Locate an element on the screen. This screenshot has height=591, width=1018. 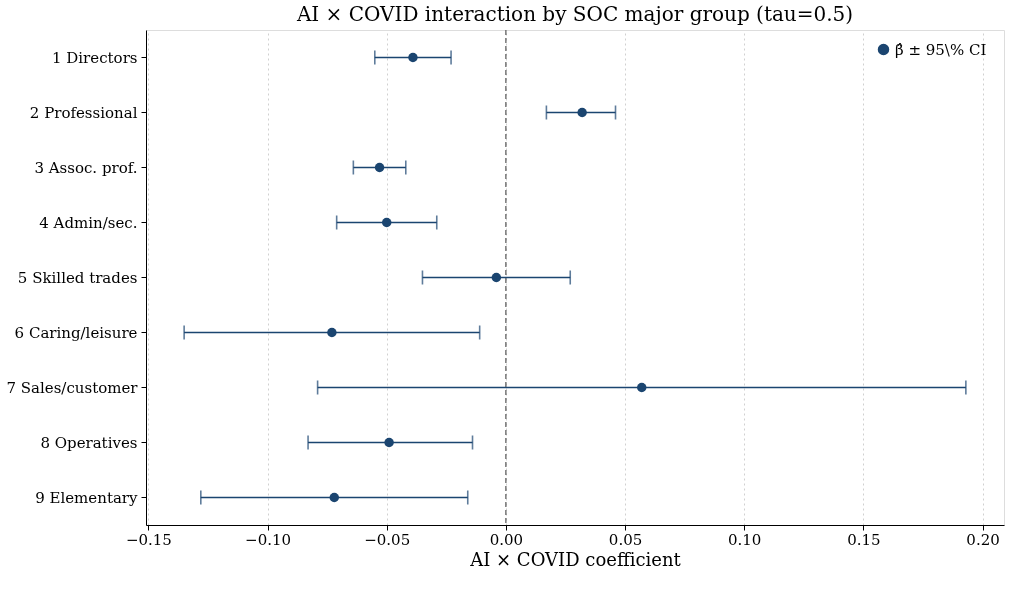
y-tick-label: 9 Elementary is located at coordinates (87, 497).